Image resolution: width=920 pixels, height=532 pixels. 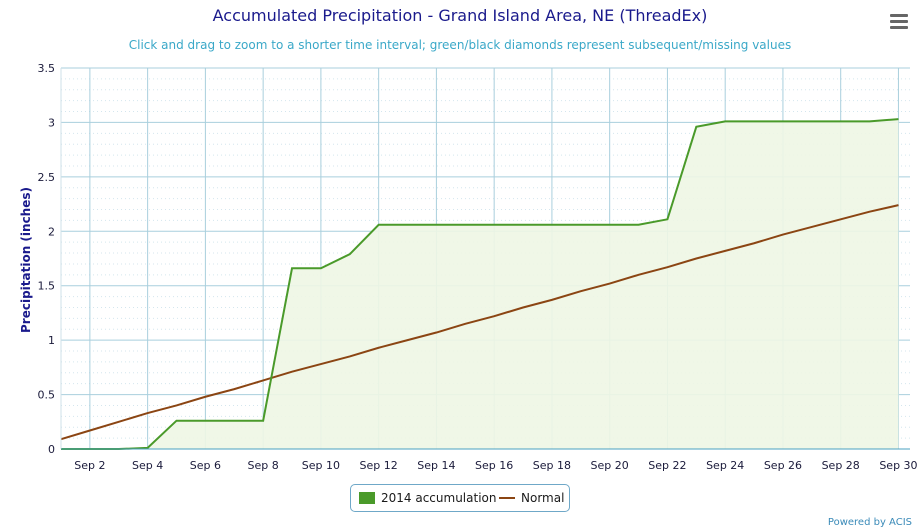 I want to click on x-tick-label: Sep 22, so click(x=667, y=465).